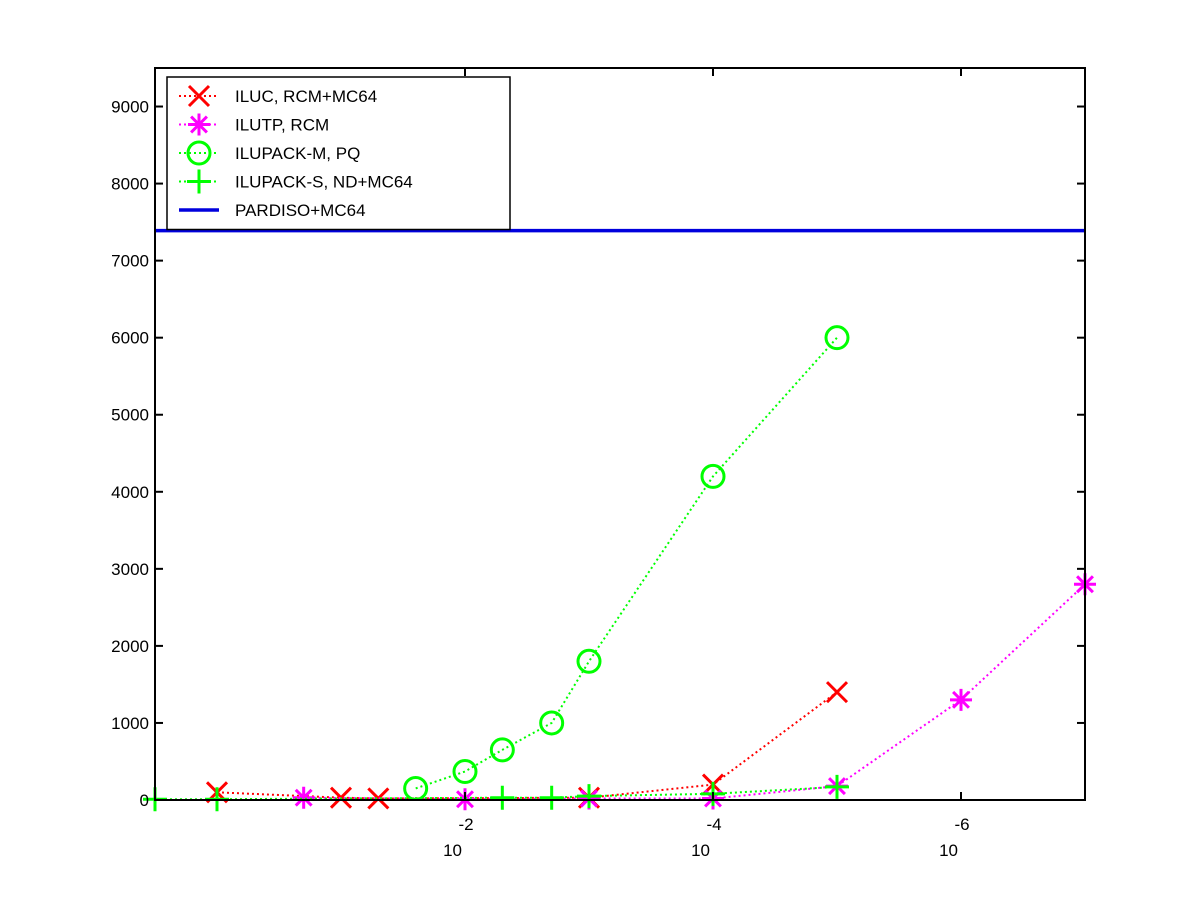 Image resolution: width=1200 pixels, height=900 pixels. What do you see at coordinates (130, 261) in the screenshot?
I see `y-tick-label-7: 7000` at bounding box center [130, 261].